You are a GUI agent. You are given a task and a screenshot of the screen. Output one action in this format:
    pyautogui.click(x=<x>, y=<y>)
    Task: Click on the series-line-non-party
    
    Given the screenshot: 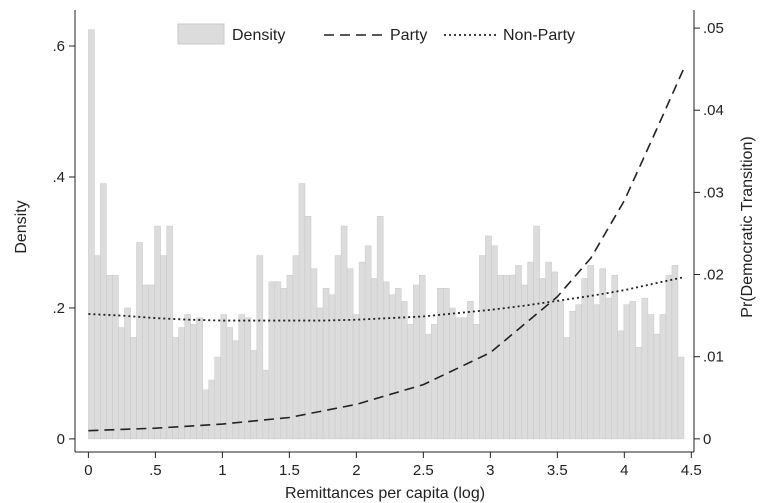 What is the action you would take?
    pyautogui.click(x=386, y=299)
    